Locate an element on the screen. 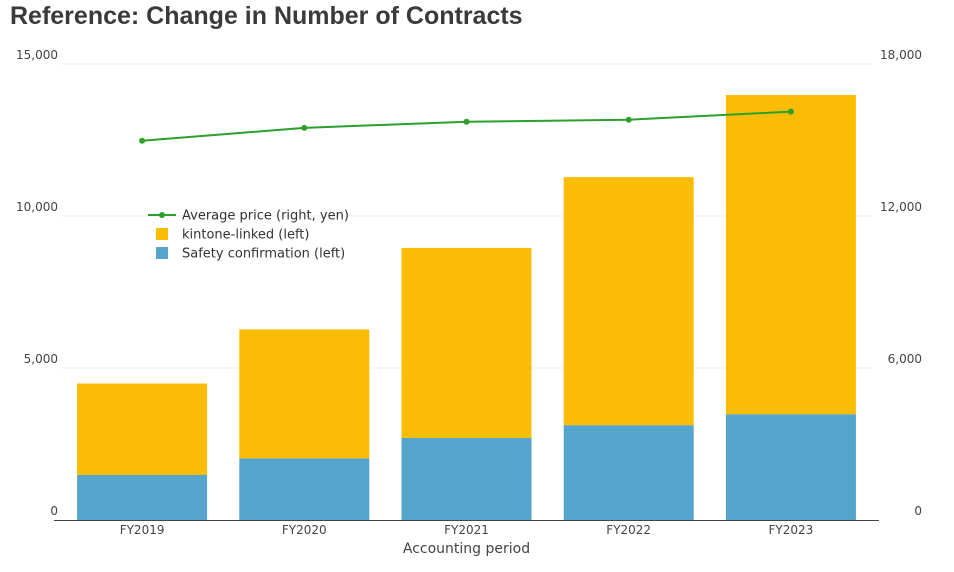  x-tick-label: FY2020 is located at coordinates (304, 530).